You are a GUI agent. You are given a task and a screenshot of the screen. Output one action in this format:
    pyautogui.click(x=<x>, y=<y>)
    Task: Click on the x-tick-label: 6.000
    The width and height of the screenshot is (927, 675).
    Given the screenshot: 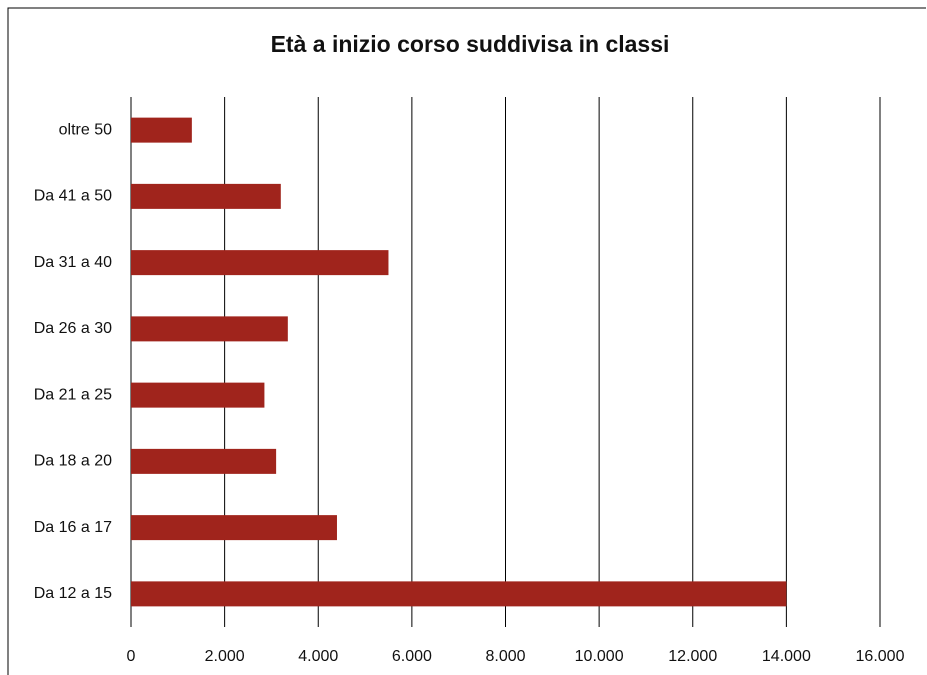 What is the action you would take?
    pyautogui.click(x=412, y=656)
    